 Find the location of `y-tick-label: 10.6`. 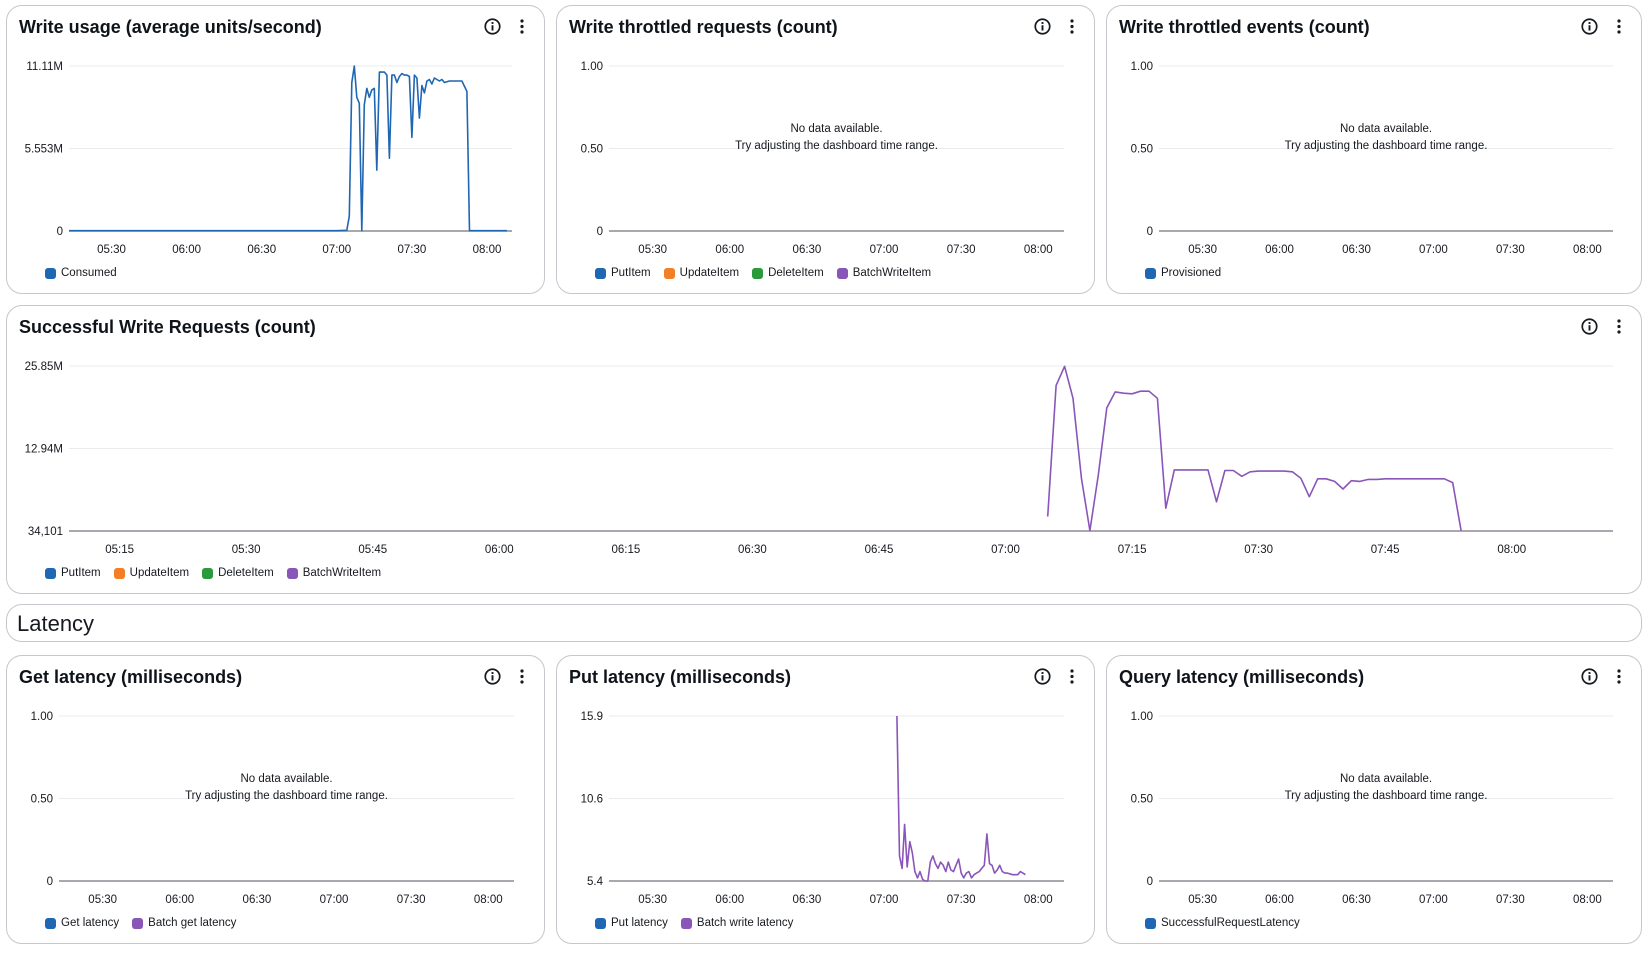

y-tick-label: 10.6 is located at coordinates (592, 800).